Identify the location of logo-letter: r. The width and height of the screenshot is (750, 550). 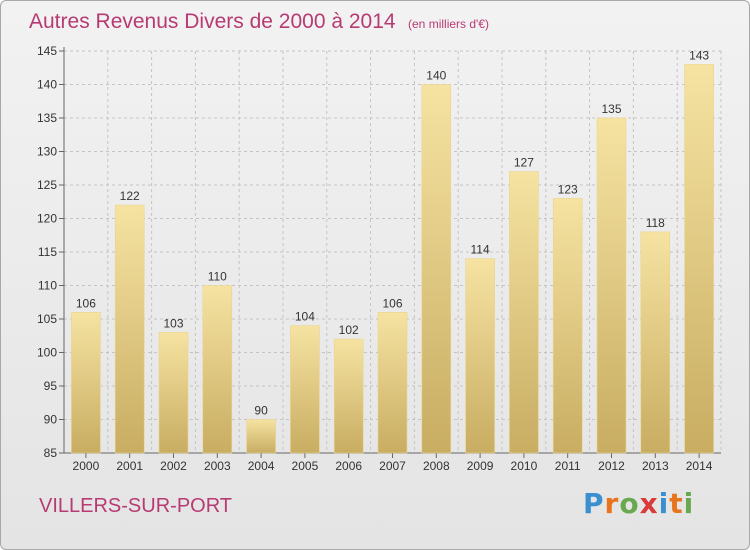
(612, 503).